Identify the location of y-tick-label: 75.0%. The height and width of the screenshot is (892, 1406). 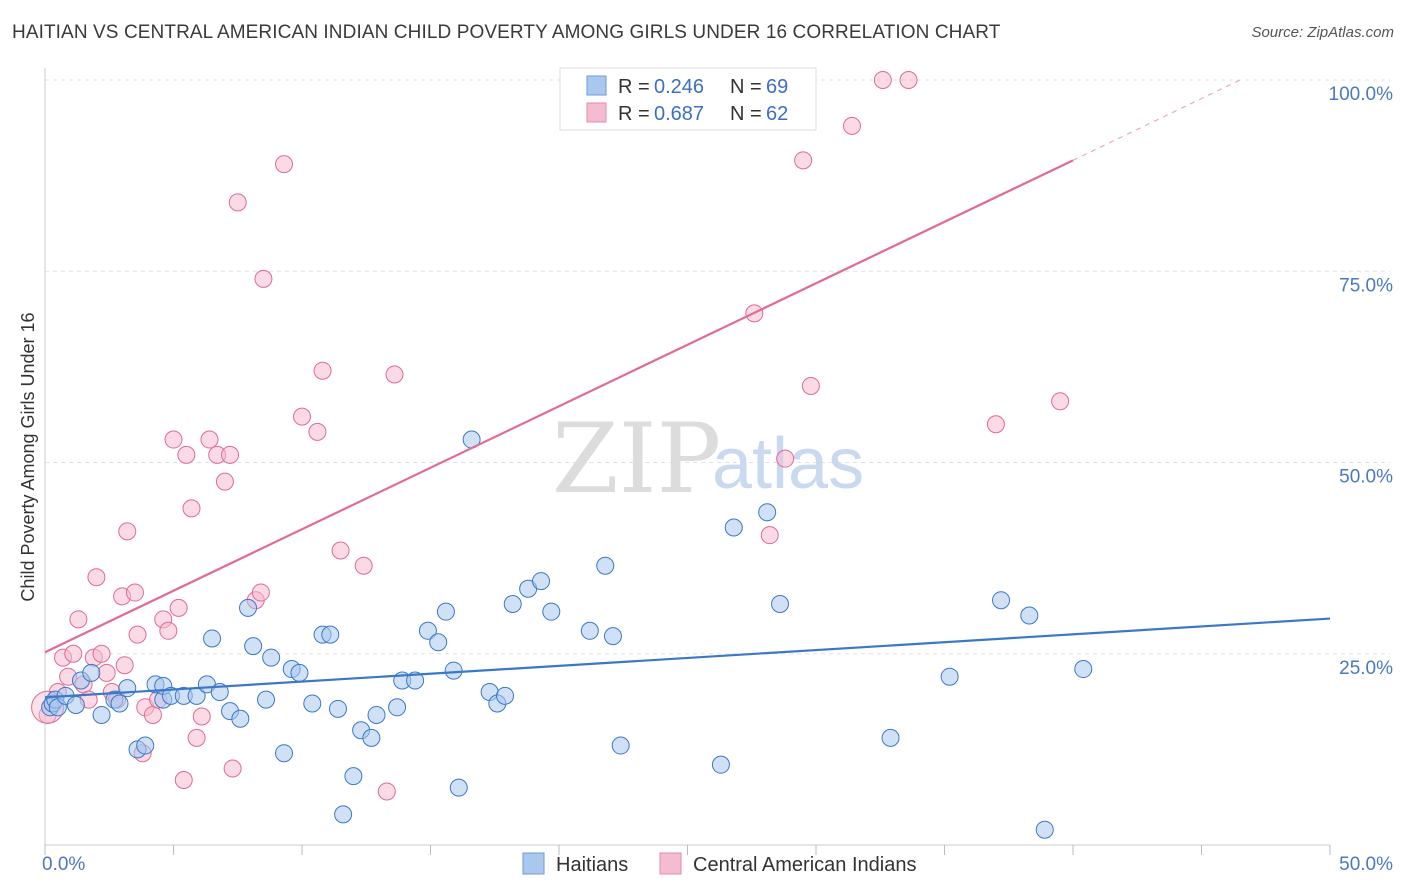
(1366, 285).